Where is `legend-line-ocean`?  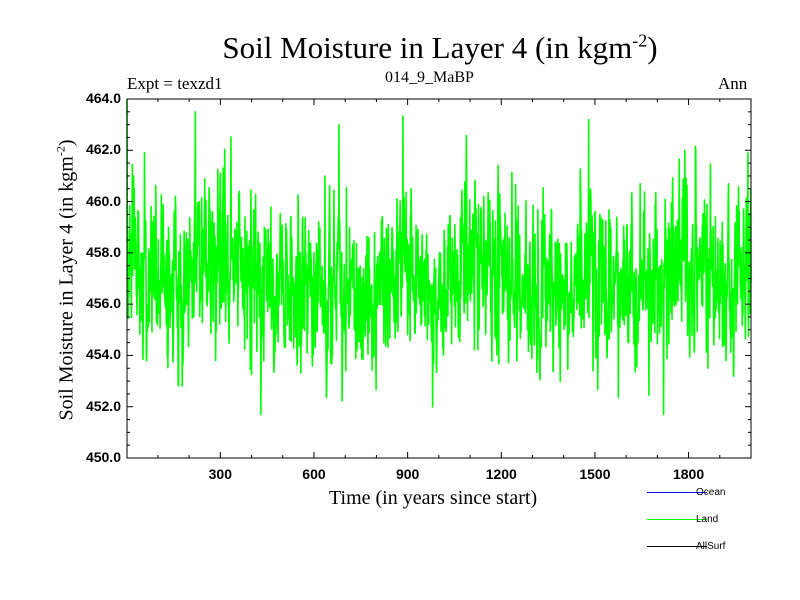 legend-line-ocean is located at coordinates (677, 492).